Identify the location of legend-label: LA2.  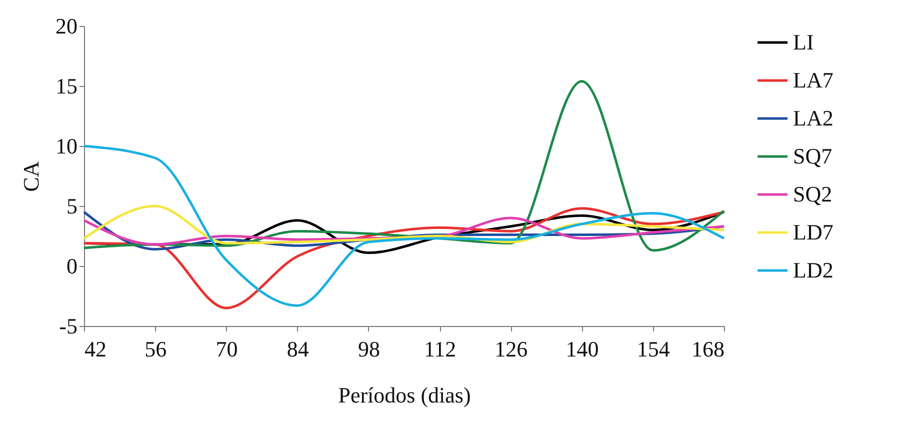
(813, 118).